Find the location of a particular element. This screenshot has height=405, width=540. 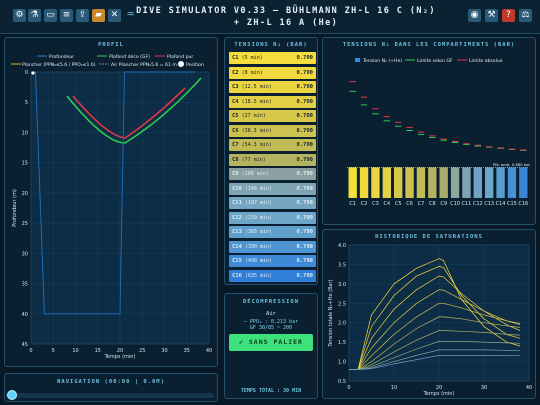

profile-x-tick: 30 is located at coordinates (164, 351).